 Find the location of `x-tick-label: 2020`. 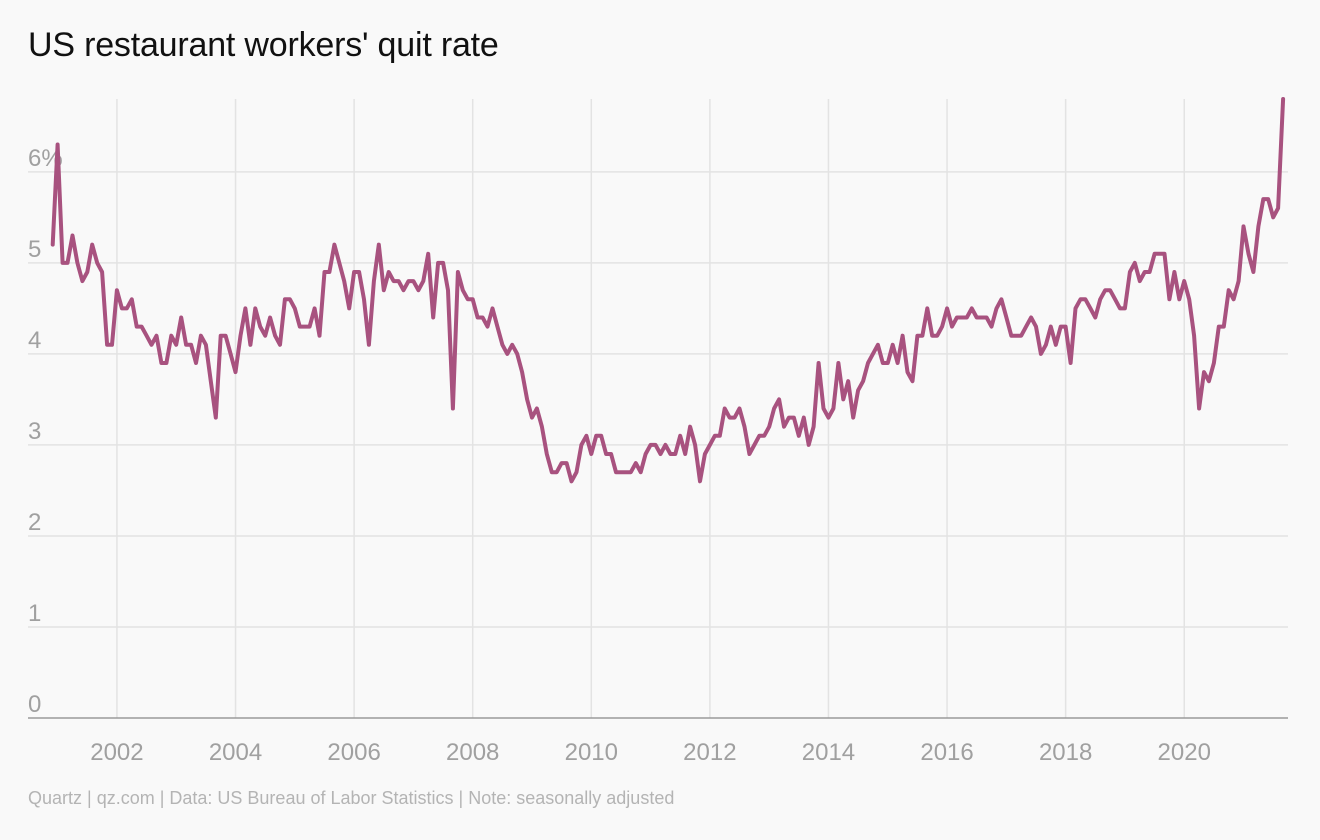

x-tick-label: 2020 is located at coordinates (1184, 752).